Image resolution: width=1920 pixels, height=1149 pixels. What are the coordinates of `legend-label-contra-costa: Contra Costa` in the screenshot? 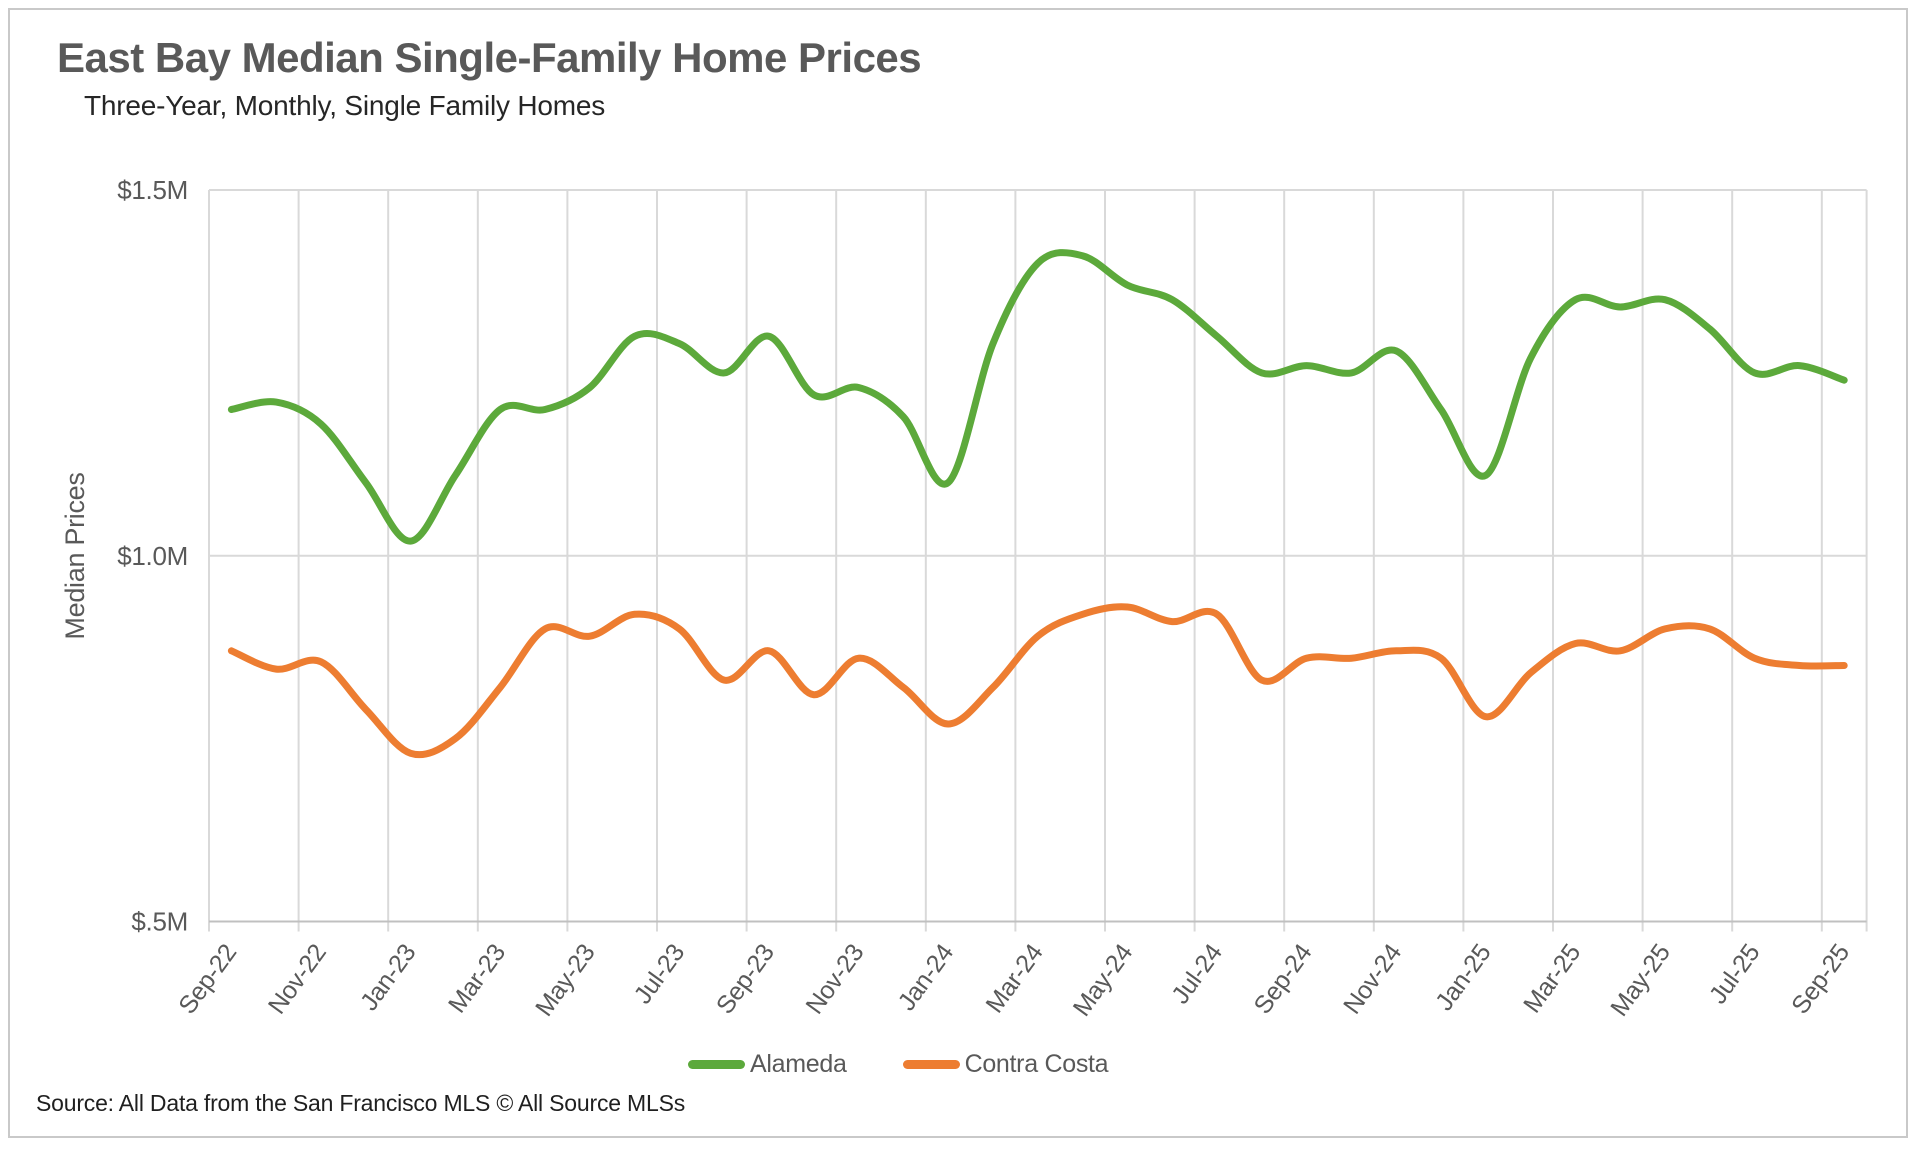 It's located at (1036, 1063).